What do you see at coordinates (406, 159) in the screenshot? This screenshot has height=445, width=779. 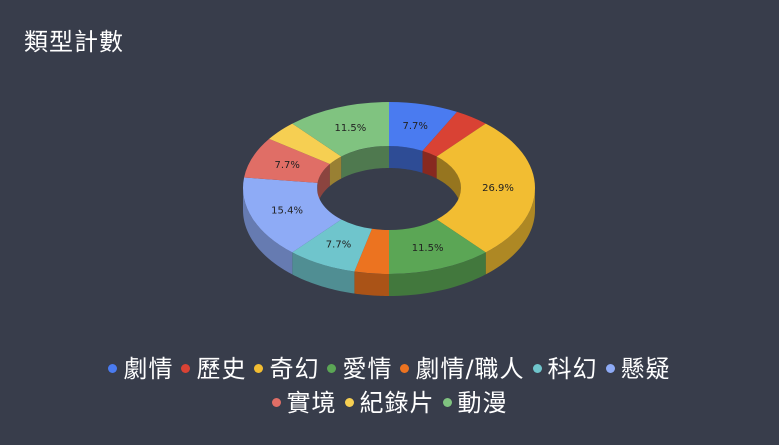 I see `slice-inner-wall-drama` at bounding box center [406, 159].